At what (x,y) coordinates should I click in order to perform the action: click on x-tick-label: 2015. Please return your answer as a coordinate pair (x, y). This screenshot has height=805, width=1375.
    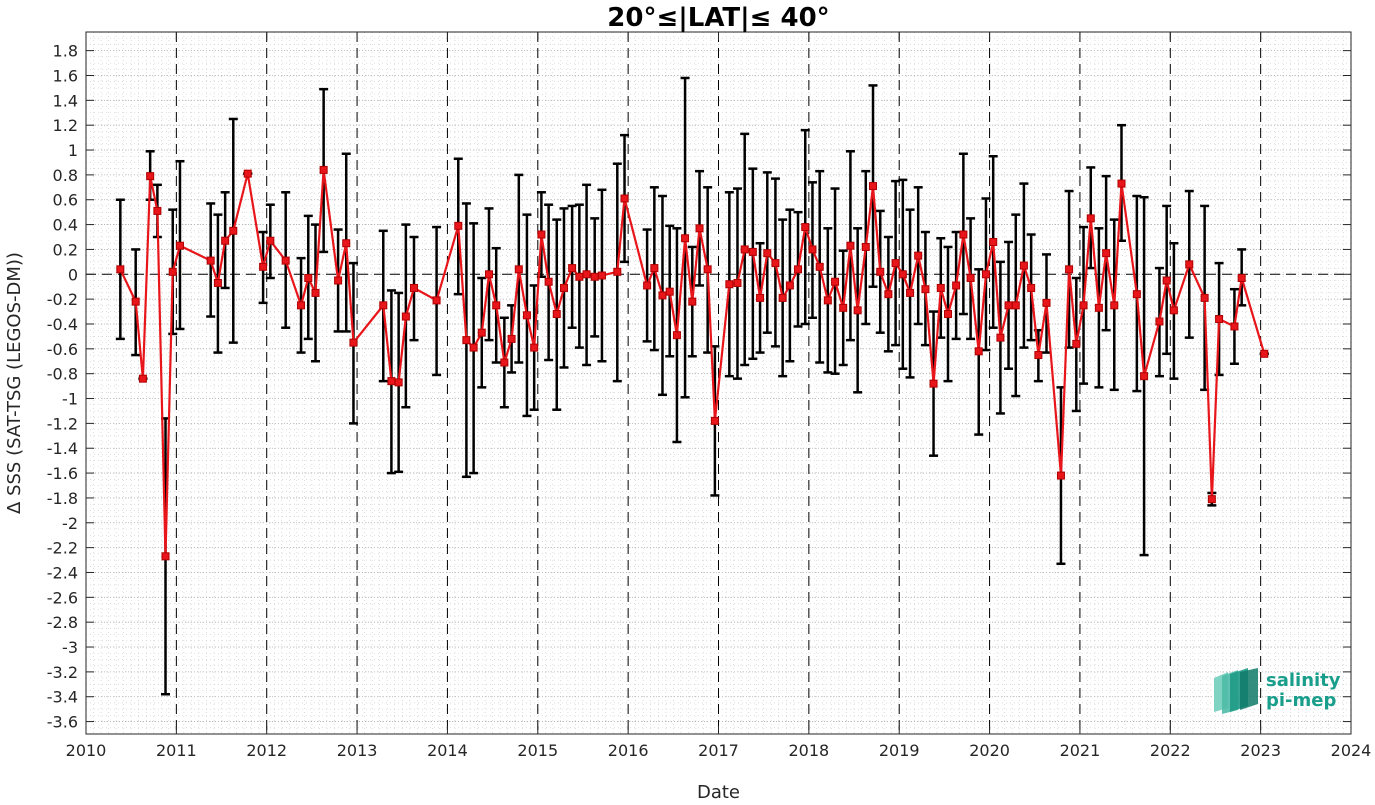
    Looking at the image, I should click on (537, 750).